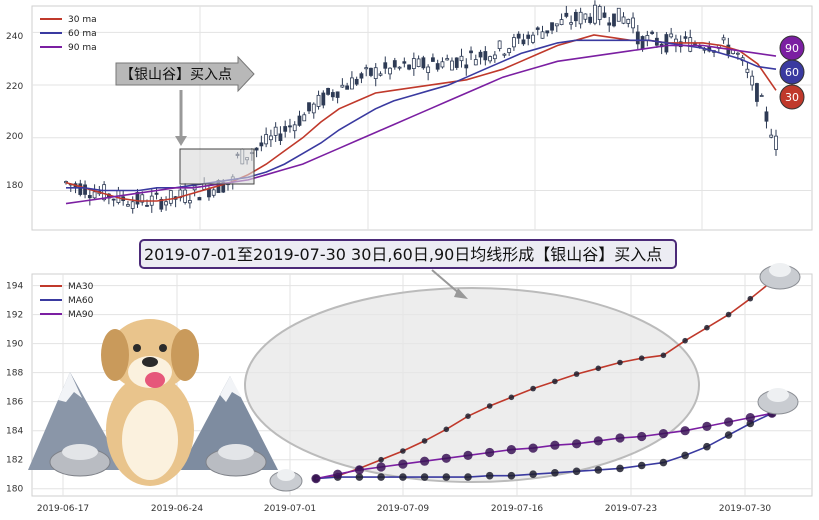  I want to click on bottom-y-tick: 190, so click(14, 345).